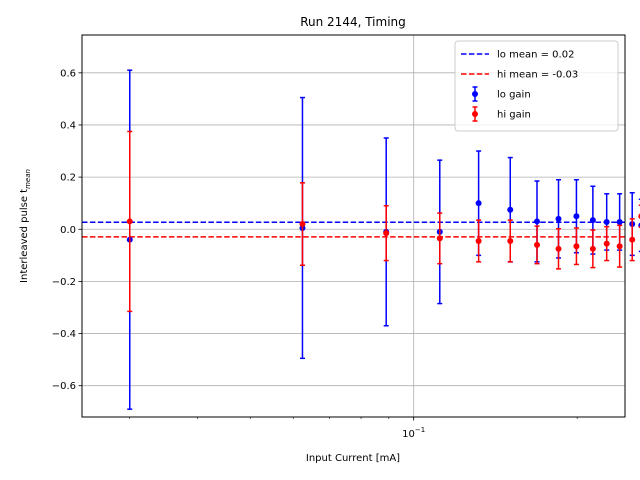 This screenshot has height=480, width=640. I want to click on y-tick-label: 0.6, so click(68, 73).